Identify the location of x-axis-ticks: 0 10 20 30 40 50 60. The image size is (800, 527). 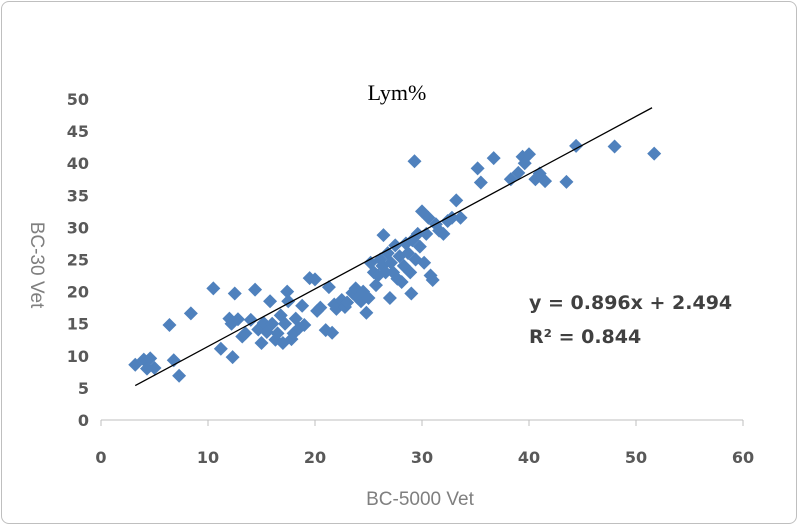
(424, 443).